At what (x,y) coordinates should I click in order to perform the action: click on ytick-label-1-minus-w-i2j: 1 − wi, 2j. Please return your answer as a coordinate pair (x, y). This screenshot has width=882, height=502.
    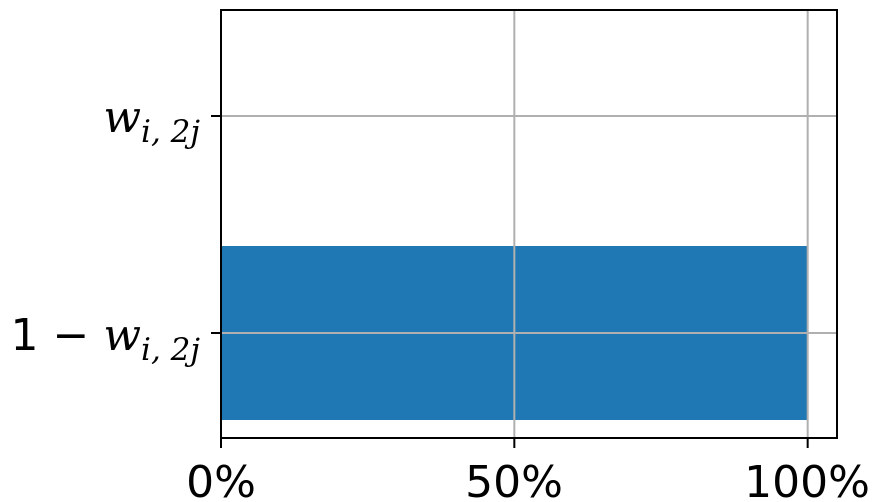
    Looking at the image, I should click on (106, 339).